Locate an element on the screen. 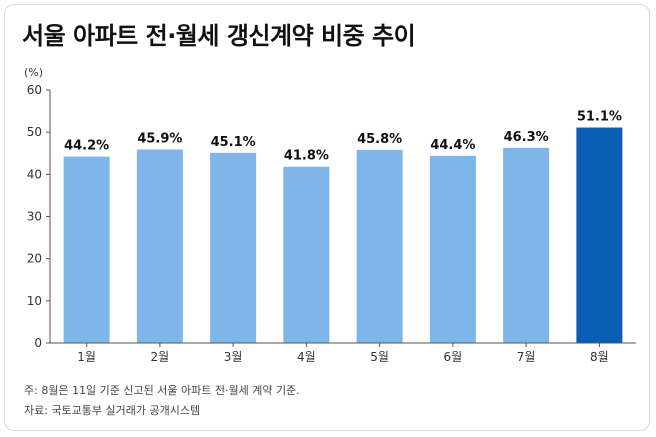  x-tick-label: 1월 is located at coordinates (86, 357).